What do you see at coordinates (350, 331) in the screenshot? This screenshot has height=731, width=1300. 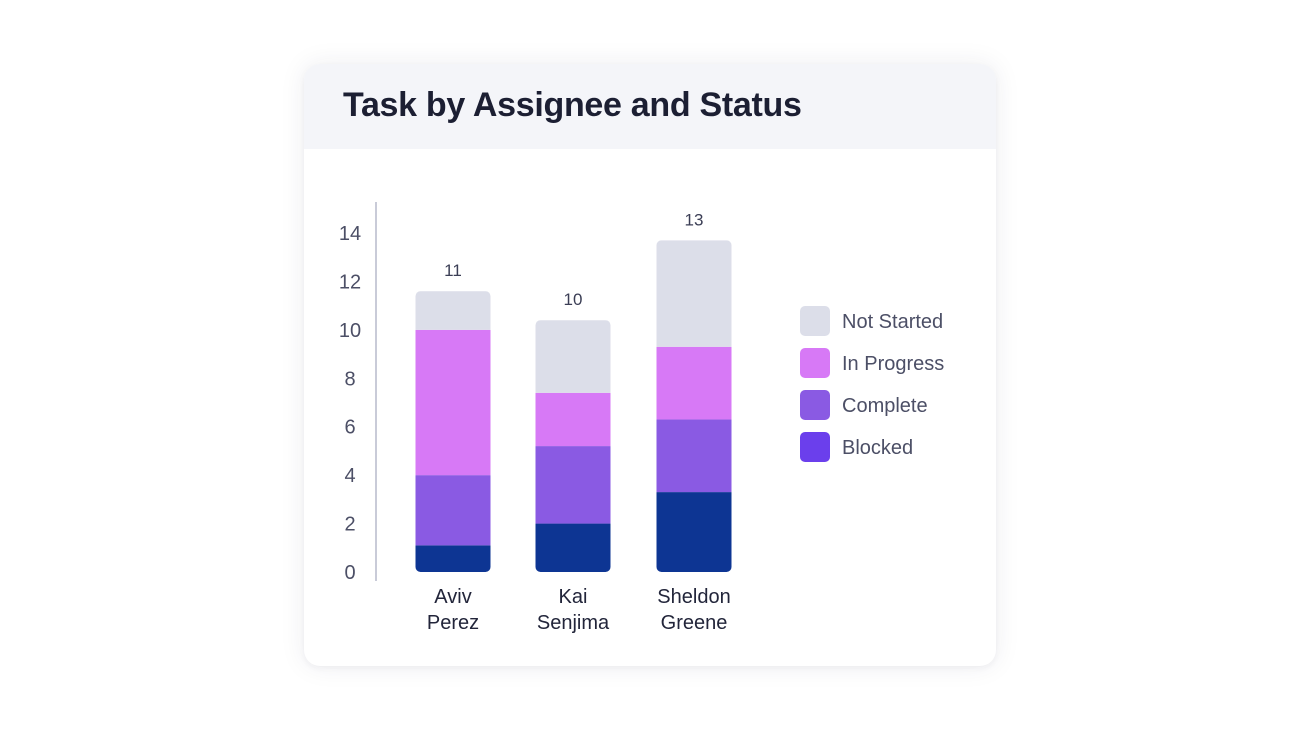 I see `y-tick-label: 10` at bounding box center [350, 331].